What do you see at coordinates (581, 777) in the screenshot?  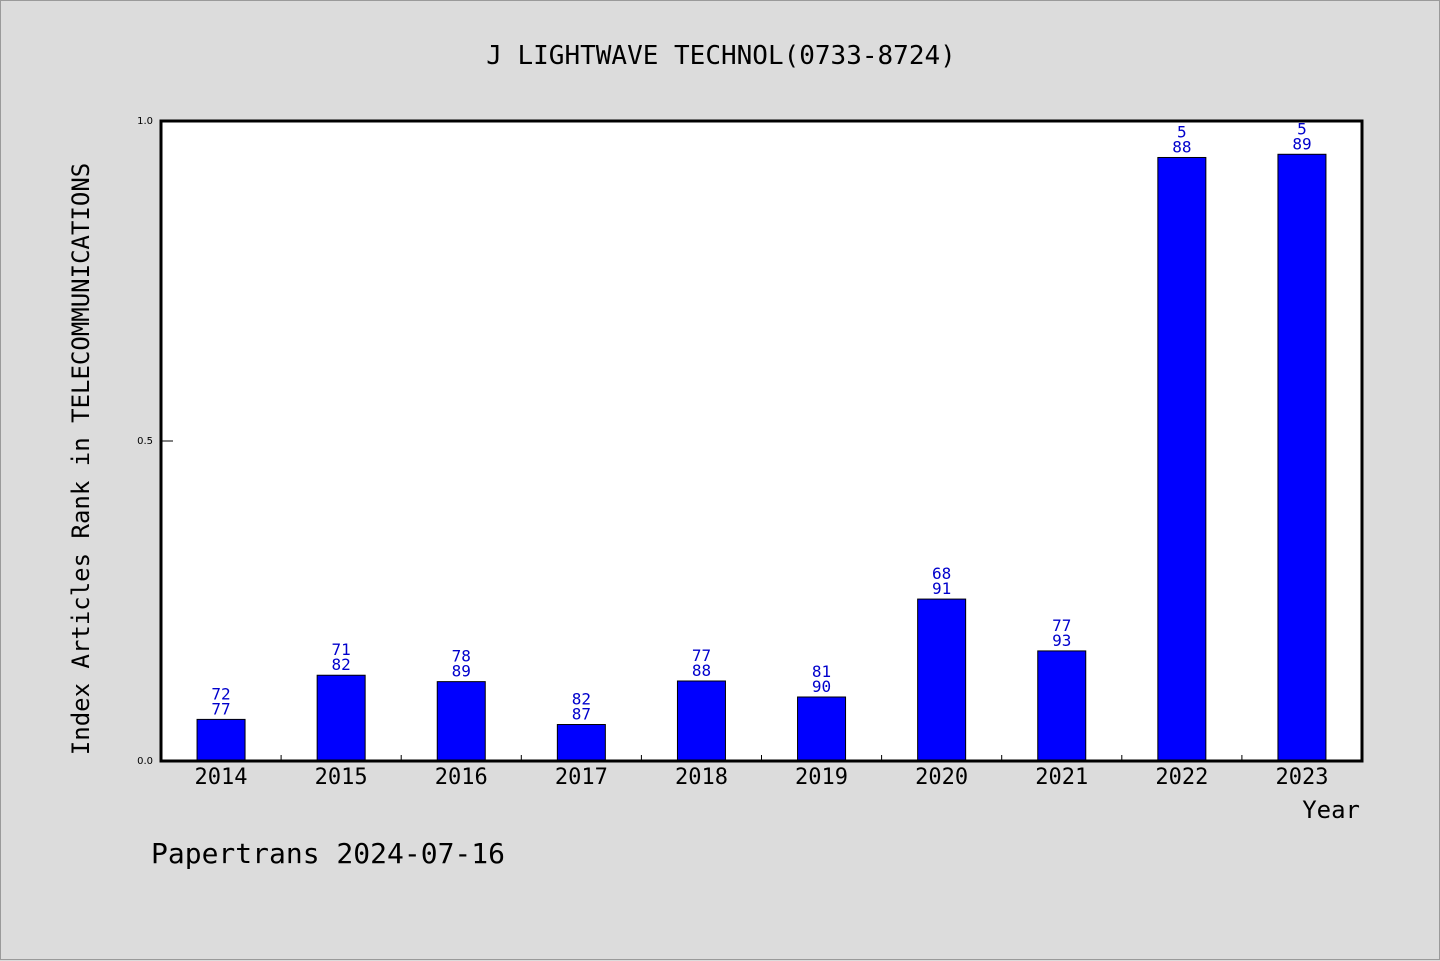 I see `x-tick-label: 2017` at bounding box center [581, 777].